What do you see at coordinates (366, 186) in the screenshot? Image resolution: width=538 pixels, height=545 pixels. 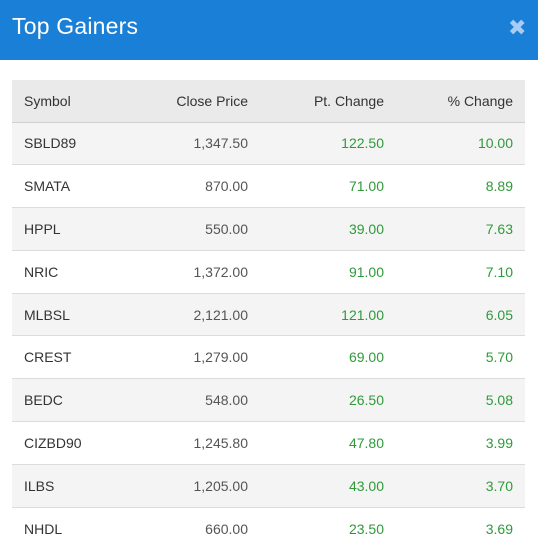 I see `cell-pt-change: 71.00` at bounding box center [366, 186].